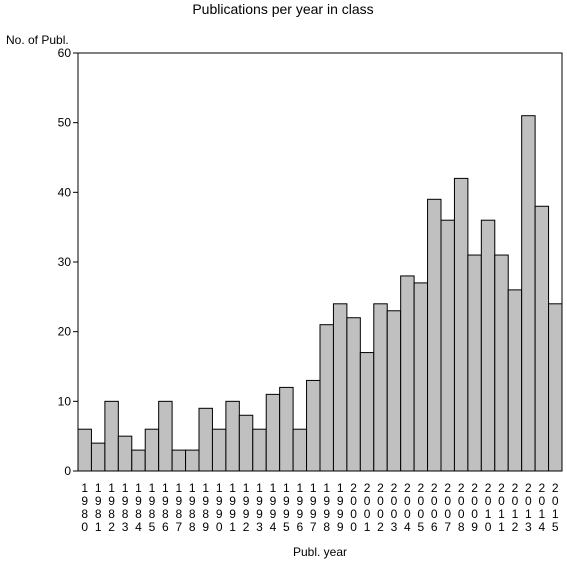  Describe the element at coordinates (394, 391) in the screenshot. I see `bar-2003` at that location.